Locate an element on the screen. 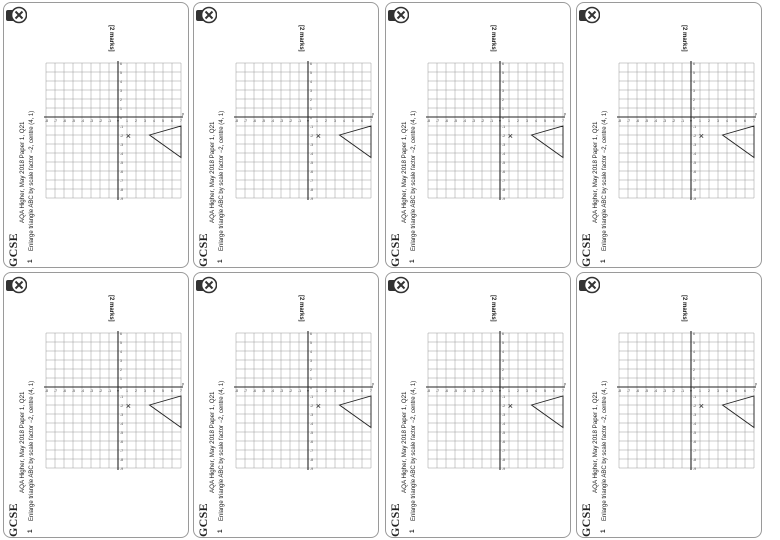  tick-label: -9 is located at coordinates (694, 469).